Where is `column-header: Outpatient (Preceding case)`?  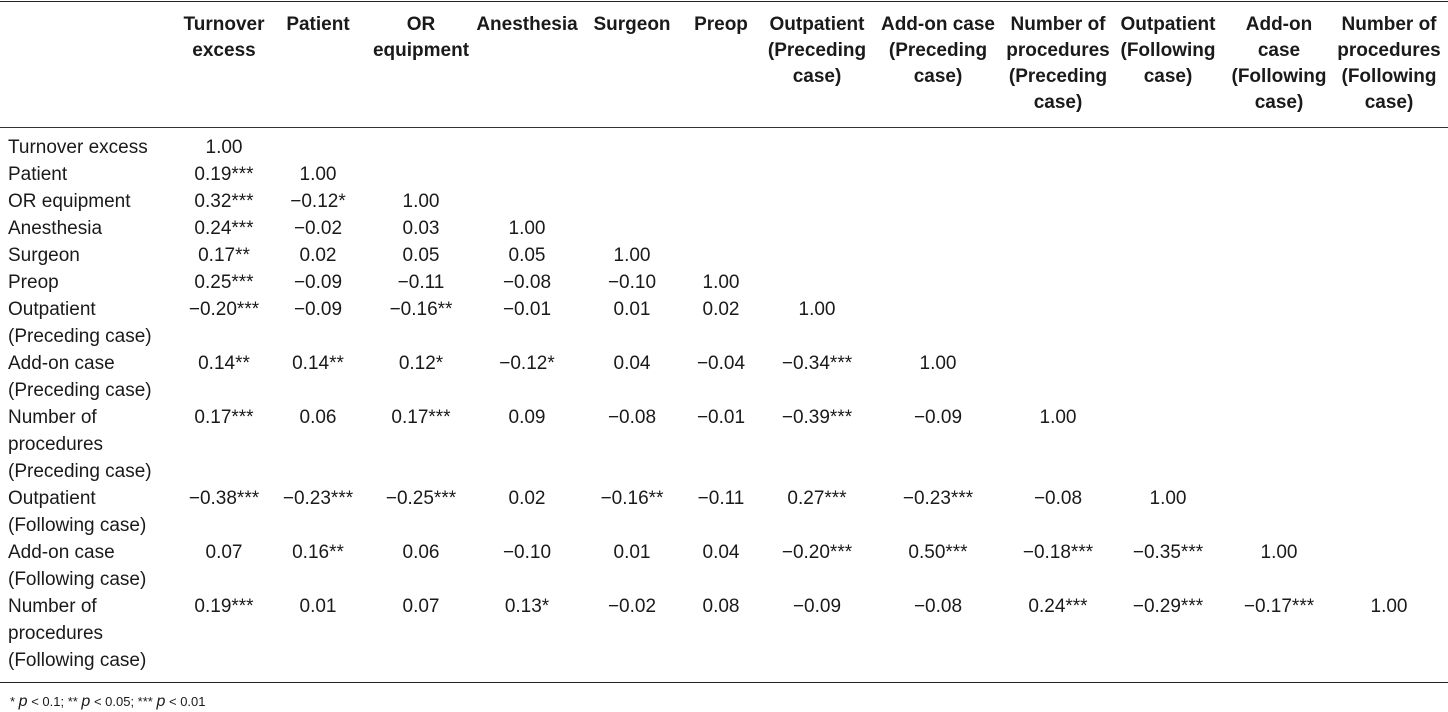
column-header: Outpatient (Preceding case) is located at coordinates (817, 51).